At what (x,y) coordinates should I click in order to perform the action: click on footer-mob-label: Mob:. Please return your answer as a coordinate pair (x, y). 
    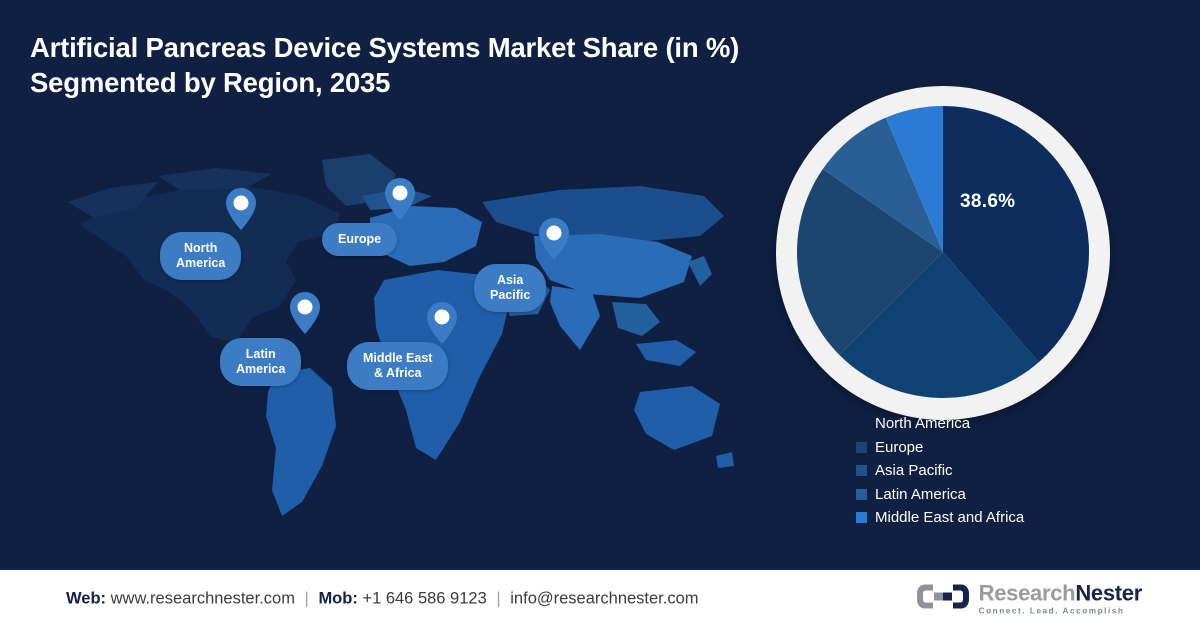
    Looking at the image, I should click on (338, 598).